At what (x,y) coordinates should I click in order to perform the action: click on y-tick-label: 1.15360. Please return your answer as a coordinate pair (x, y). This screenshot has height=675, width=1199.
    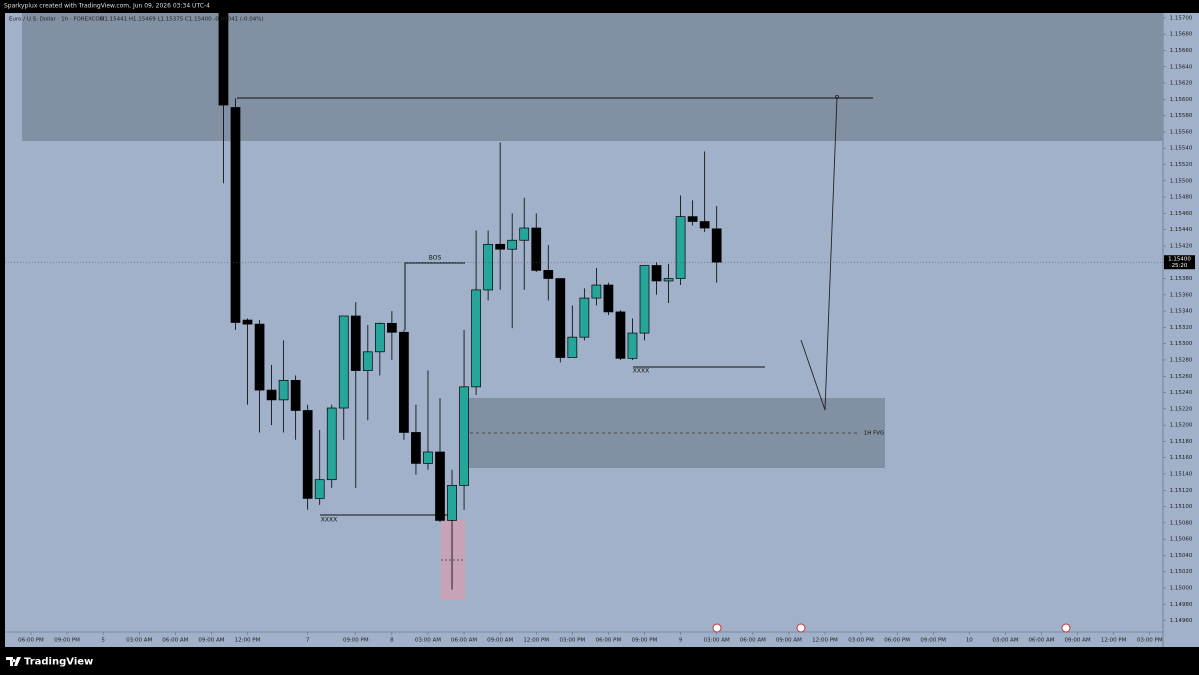
    Looking at the image, I should click on (1181, 295).